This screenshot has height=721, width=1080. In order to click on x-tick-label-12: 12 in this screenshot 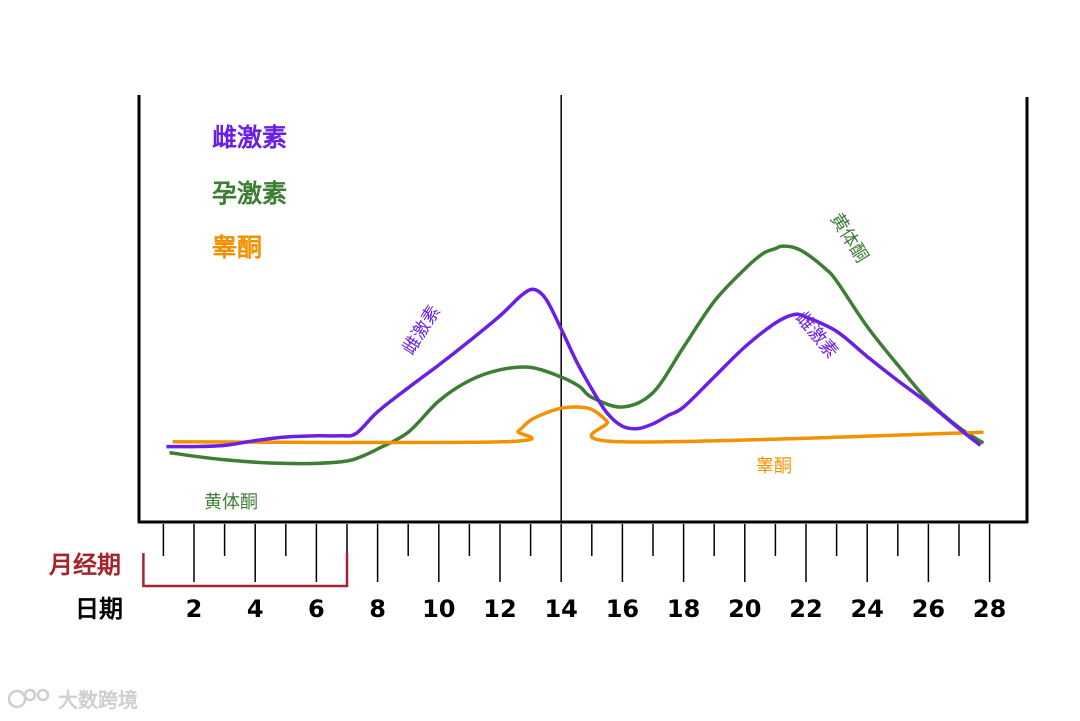, I will do `click(499, 609)`.